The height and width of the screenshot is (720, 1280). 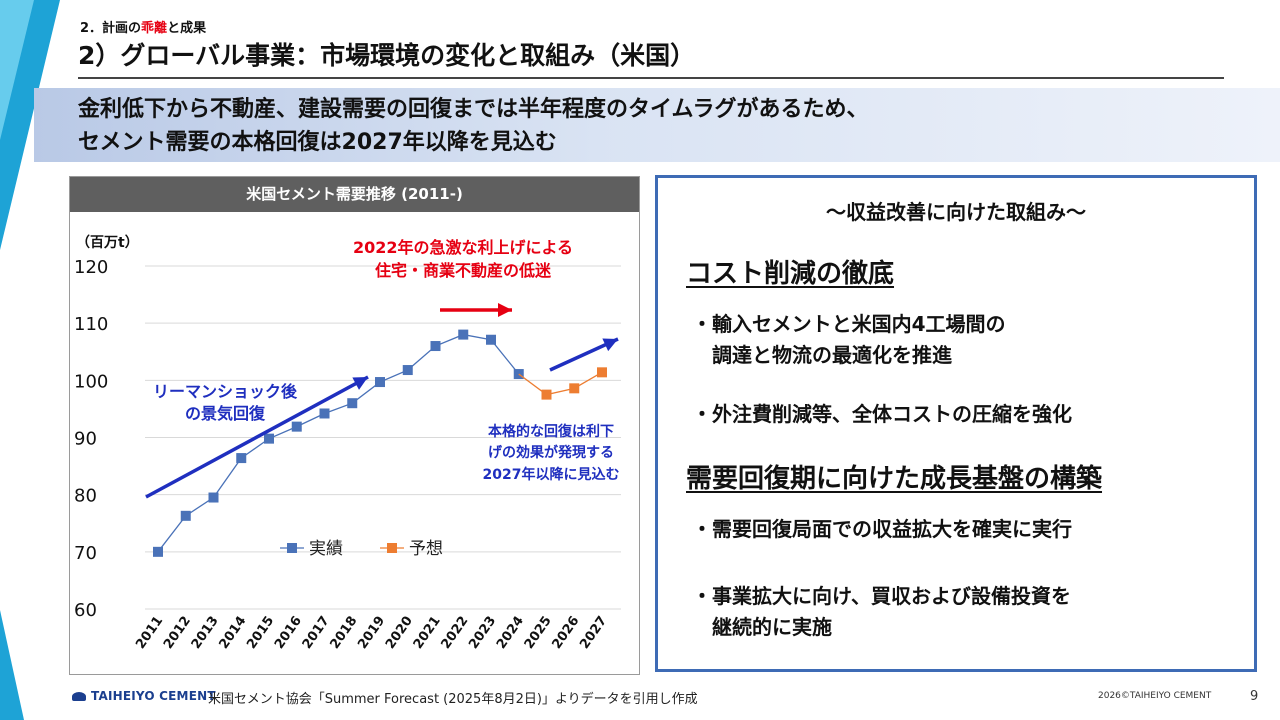 I want to click on page-title: 2）グローバル事業：市場環境の変化と取組み（米国）, so click(x=387, y=55).